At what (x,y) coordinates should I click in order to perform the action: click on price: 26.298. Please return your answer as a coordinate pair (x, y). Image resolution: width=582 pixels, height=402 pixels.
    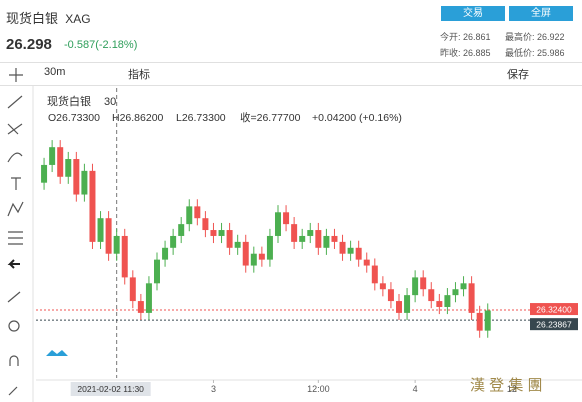
    Looking at the image, I should click on (29, 44).